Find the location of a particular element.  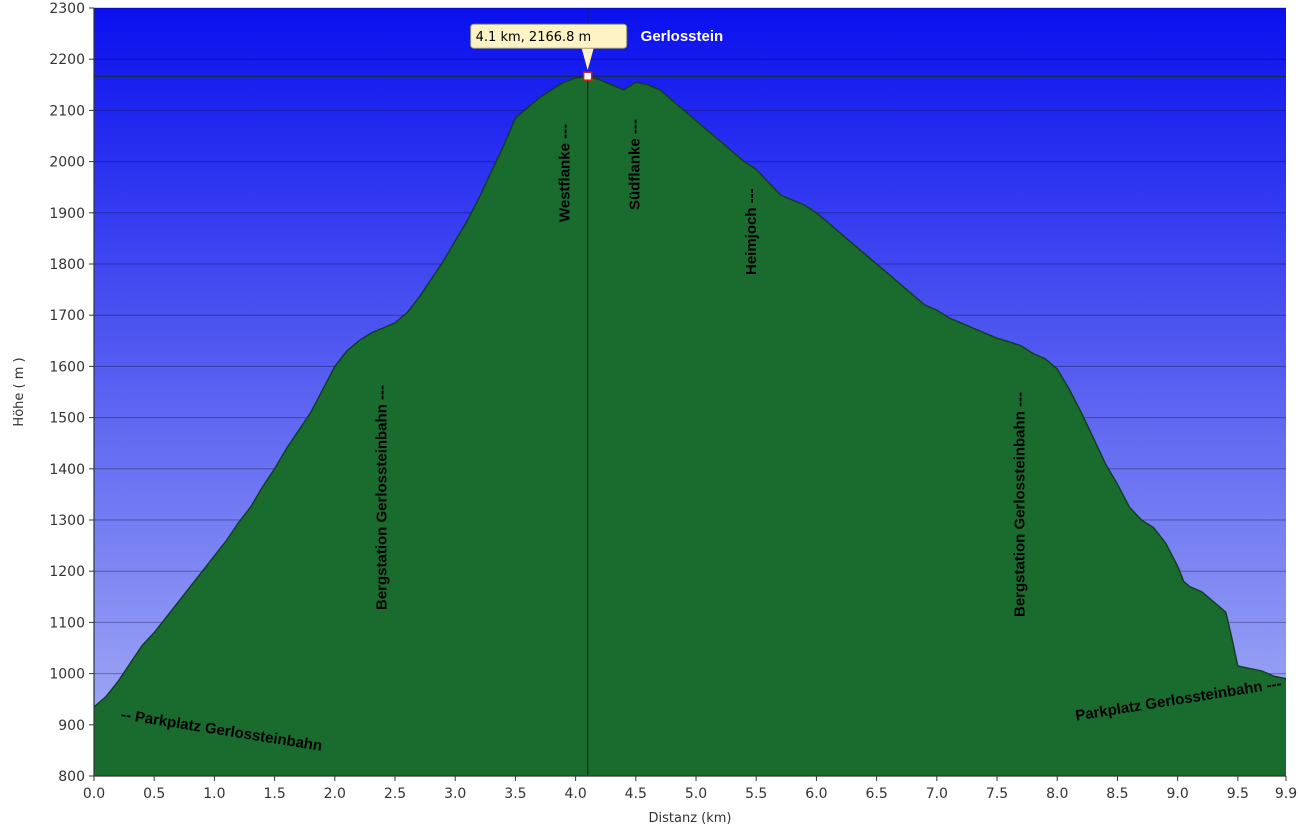

x-axis-title: Distanz (km) is located at coordinates (690, 818).